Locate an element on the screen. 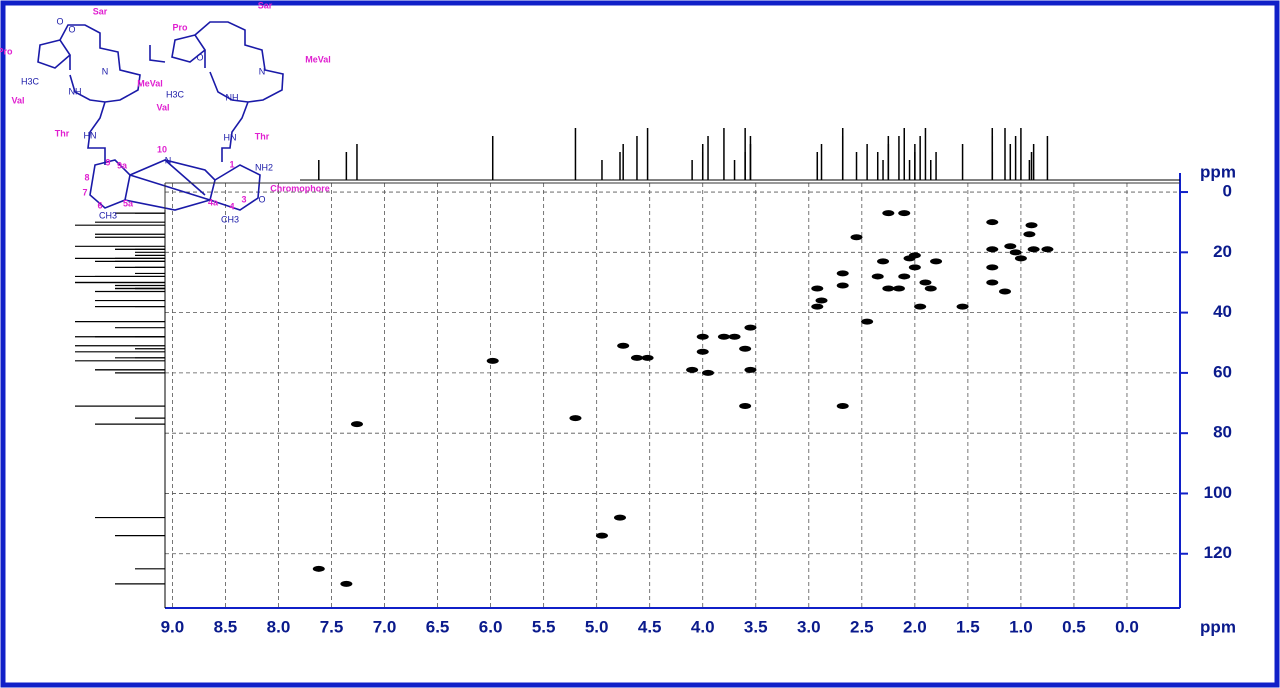  x-tick-label: 5.0 is located at coordinates (597, 626).